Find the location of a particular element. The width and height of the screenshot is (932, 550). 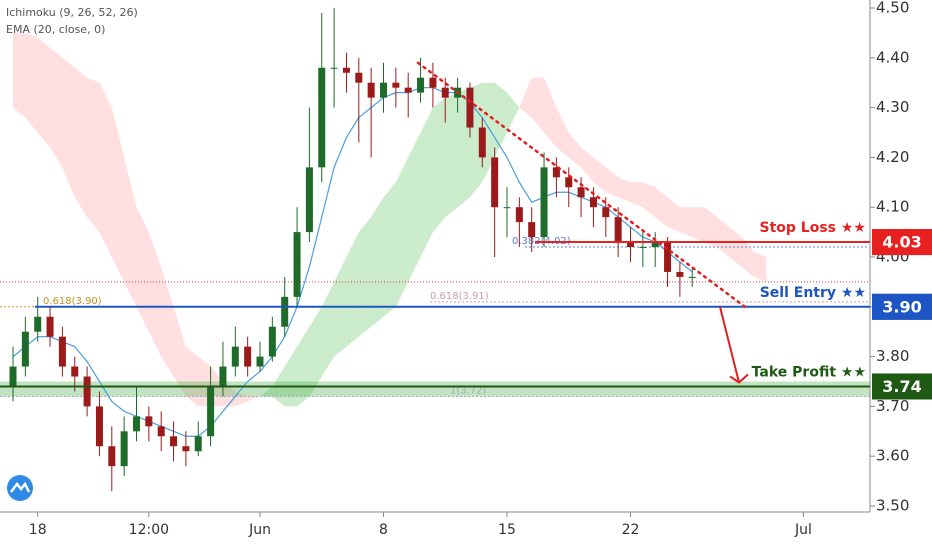

level-name: Take Profit ★★ is located at coordinates (809, 372).